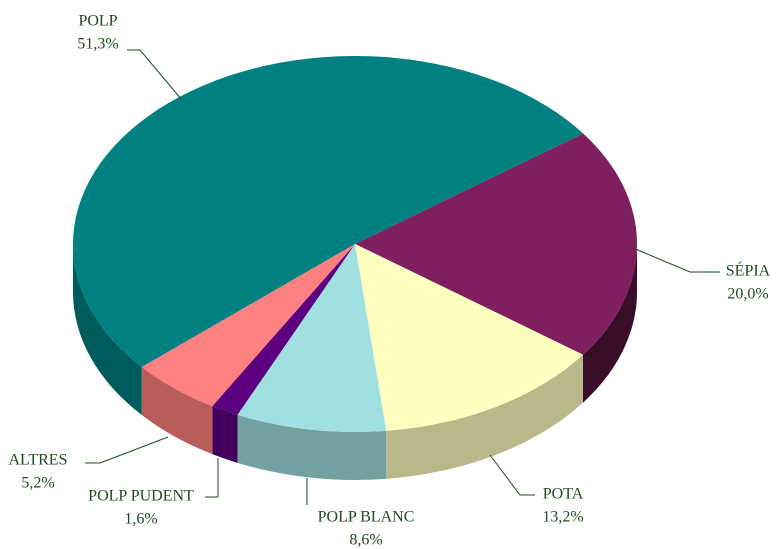  I want to click on slice-value-label: 51,3%, so click(97, 44).